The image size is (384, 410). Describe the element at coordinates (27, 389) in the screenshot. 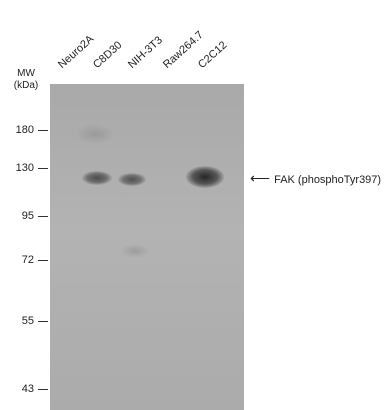

I see `marker-label: 43` at that location.